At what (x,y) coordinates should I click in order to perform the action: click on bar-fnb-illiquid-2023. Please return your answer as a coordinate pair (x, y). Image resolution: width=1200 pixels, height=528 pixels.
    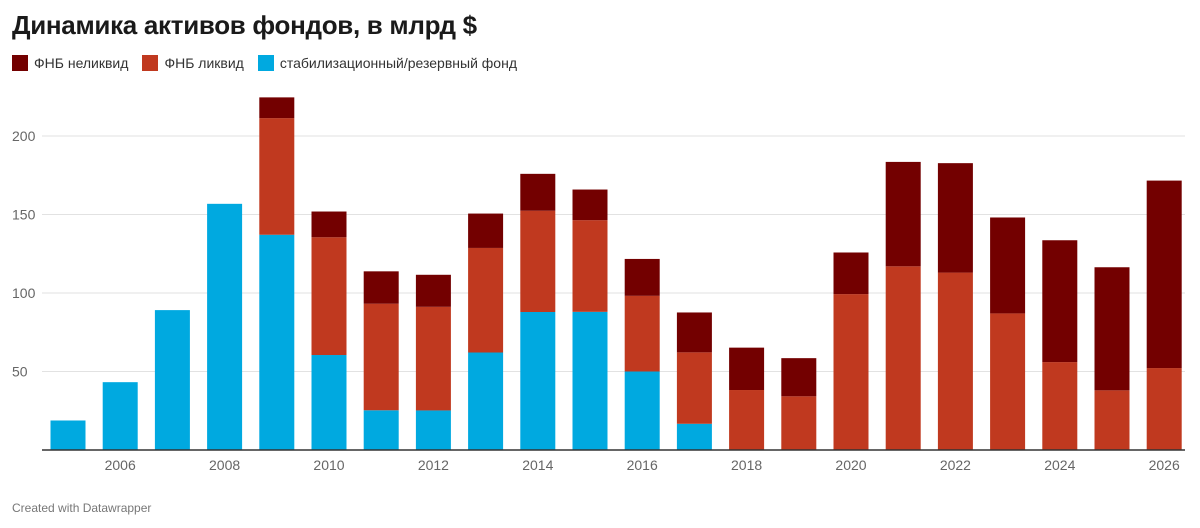
    Looking at the image, I should click on (1008, 265).